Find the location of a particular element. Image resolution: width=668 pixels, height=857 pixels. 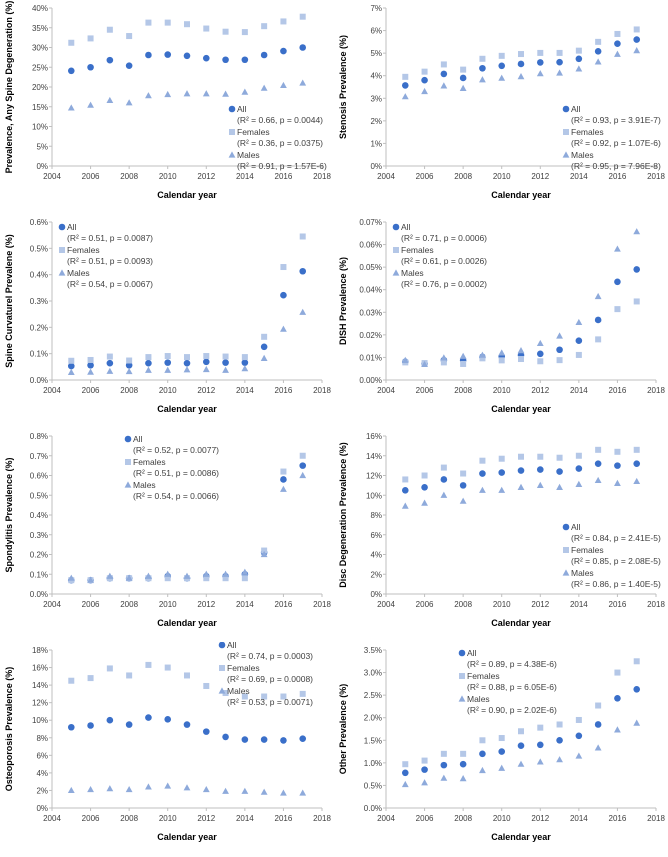

x-tick-label: 2006 is located at coordinates (425, 176).